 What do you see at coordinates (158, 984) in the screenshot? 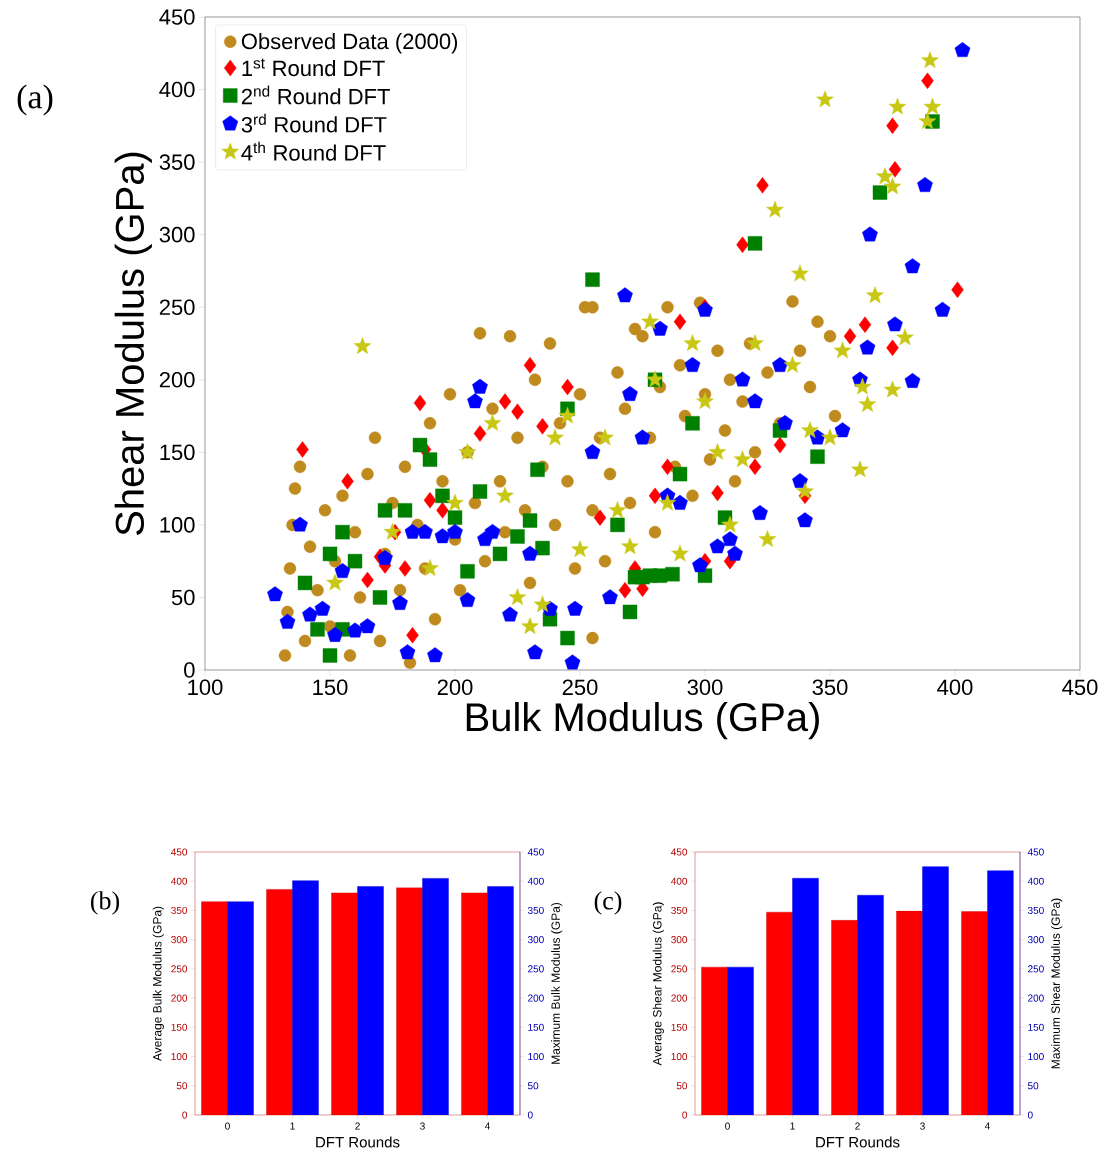
I see `y-axis-title: Average Bulk Modulus (GPa)` at bounding box center [158, 984].